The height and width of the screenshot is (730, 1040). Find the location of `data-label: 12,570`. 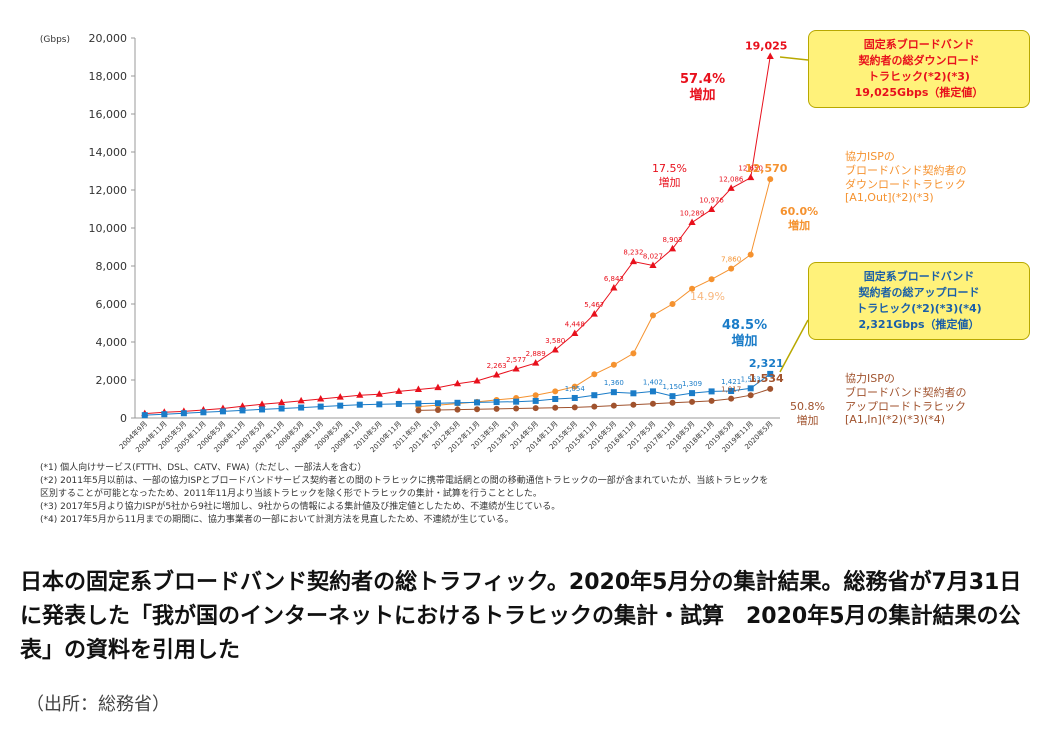

data-label: 12,570 is located at coordinates (766, 168).